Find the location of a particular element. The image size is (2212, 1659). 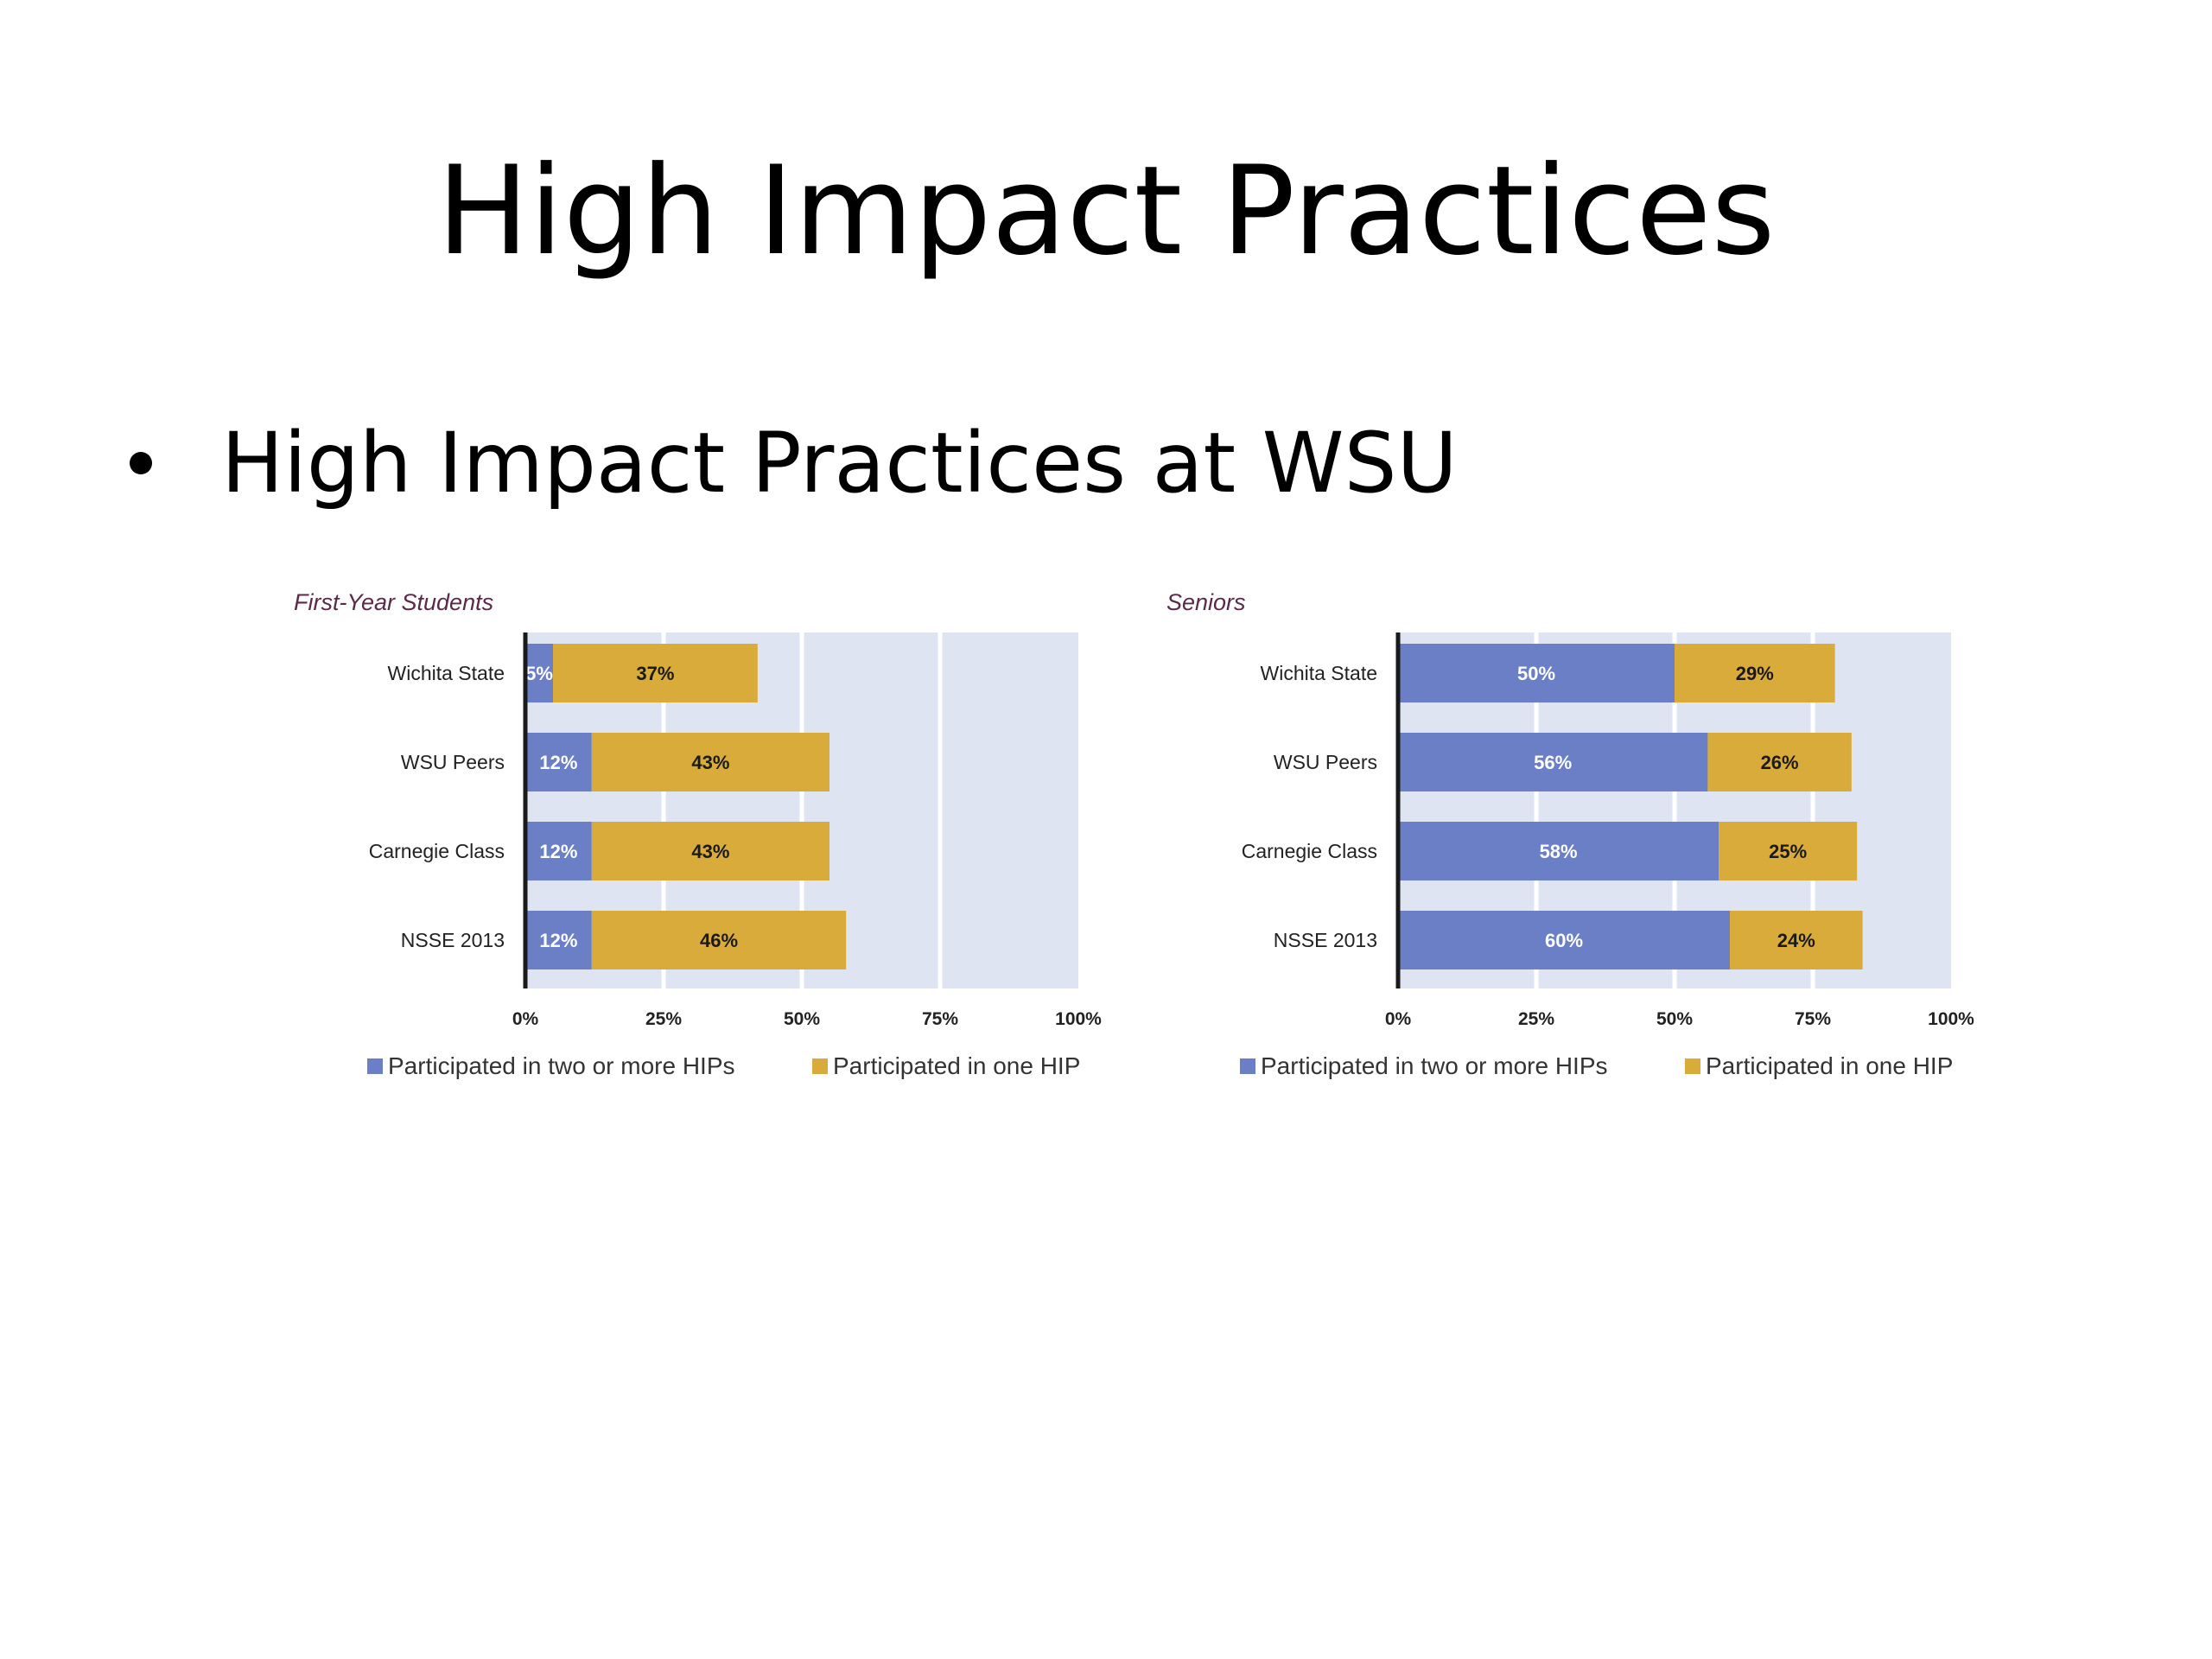

data-label: 60% is located at coordinates (1564, 940).